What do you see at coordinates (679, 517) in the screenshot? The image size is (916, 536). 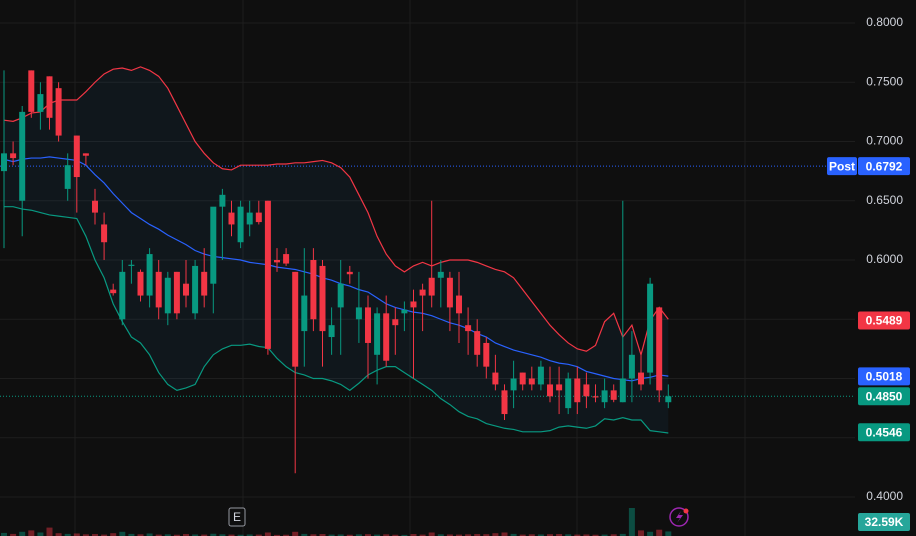 I see `news-icon` at bounding box center [679, 517].